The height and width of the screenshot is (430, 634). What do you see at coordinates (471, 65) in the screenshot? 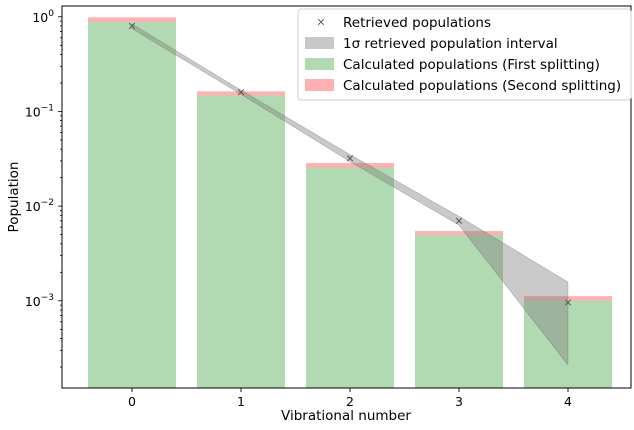
I see `legend-label: Calculated populations (First splitting)` at bounding box center [471, 65].